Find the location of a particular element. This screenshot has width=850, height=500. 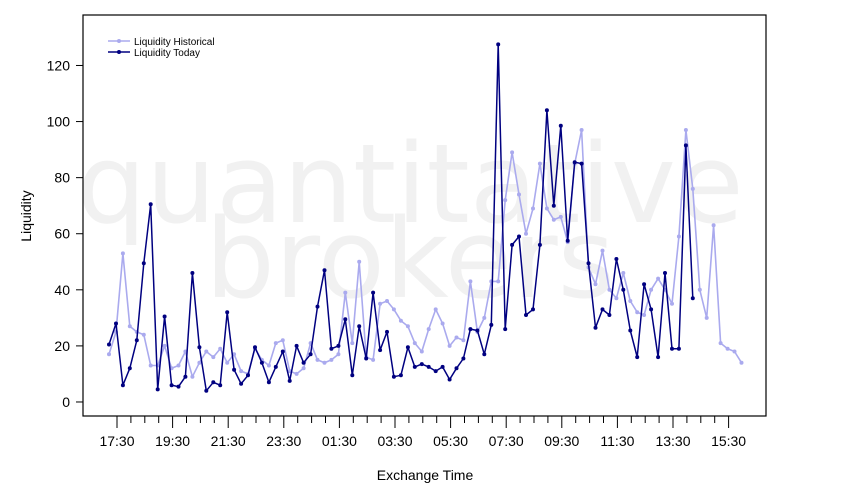

x-tick-label: 01:30 is located at coordinates (339, 441).